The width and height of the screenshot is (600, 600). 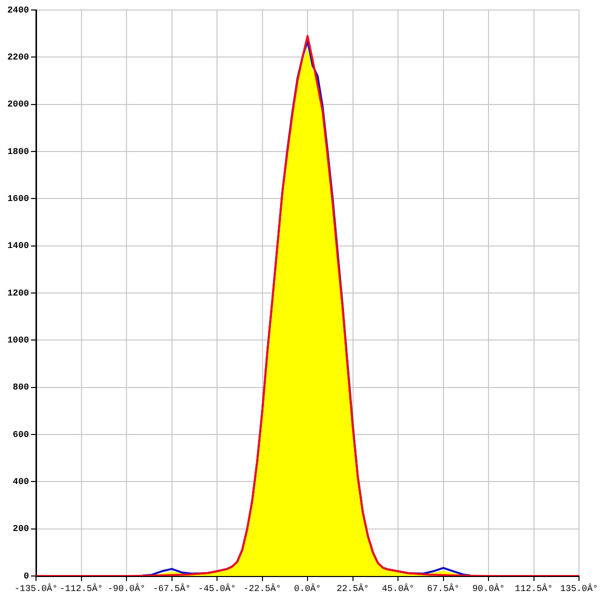 I want to click on x-tick-label: 67.5Â°, so click(x=443, y=588).